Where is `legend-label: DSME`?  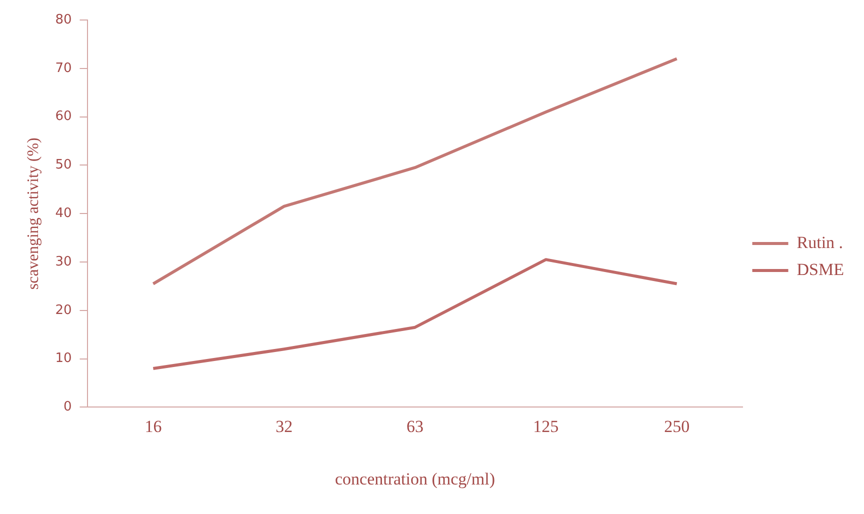
legend-label: DSME is located at coordinates (820, 269).